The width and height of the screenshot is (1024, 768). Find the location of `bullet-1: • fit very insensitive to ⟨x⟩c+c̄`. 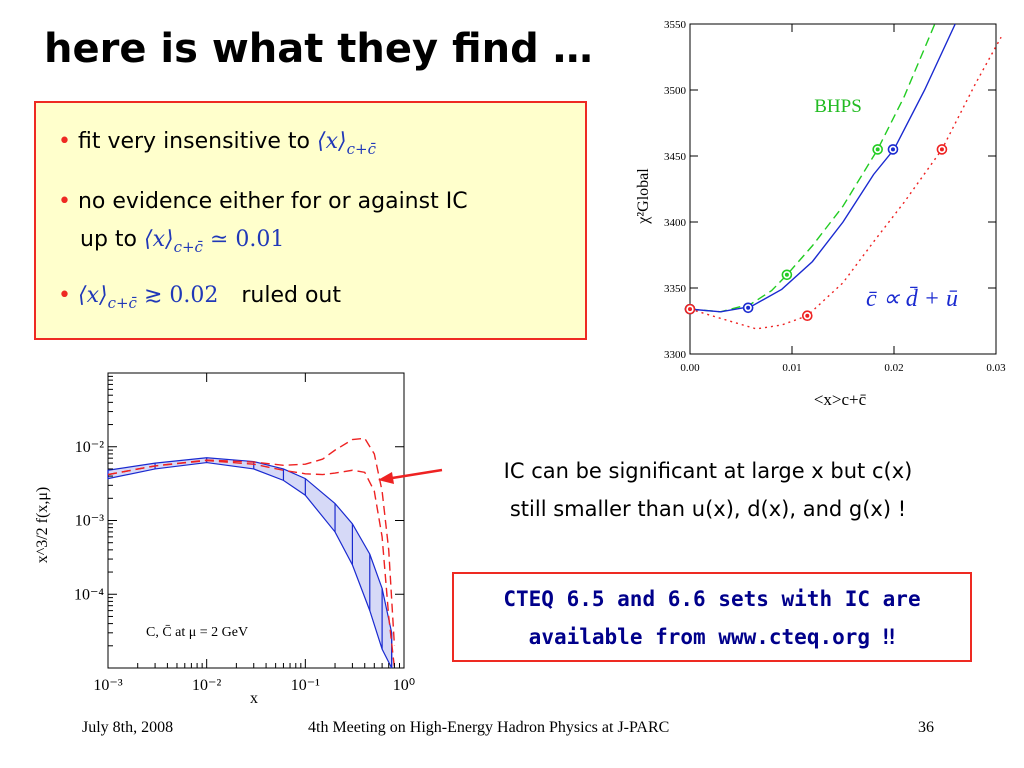

bullet-1: • fit very insensitive to ⟨x⟩c+c̄ is located at coordinates (217, 143).